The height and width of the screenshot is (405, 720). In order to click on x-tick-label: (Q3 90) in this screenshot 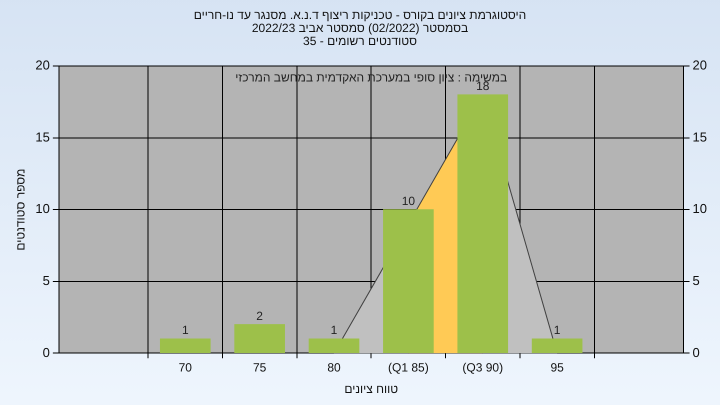, I will do `click(483, 367)`.